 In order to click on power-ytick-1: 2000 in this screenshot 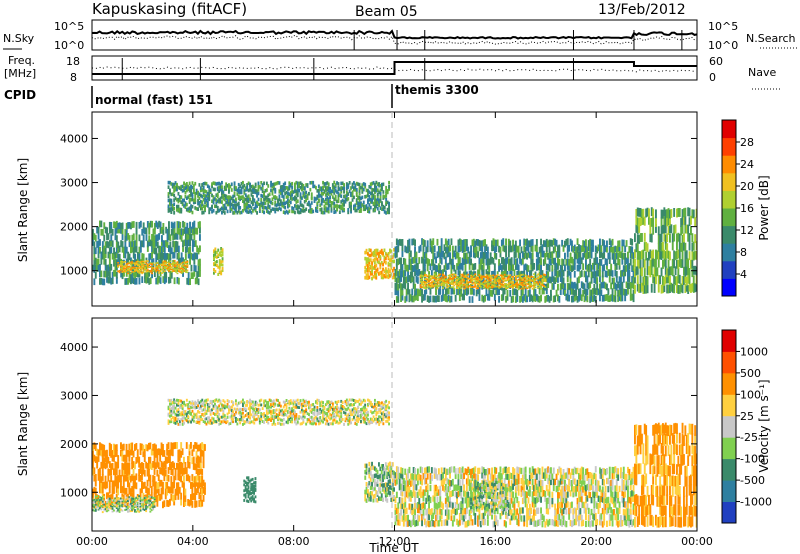, I will do `click(74, 227)`.